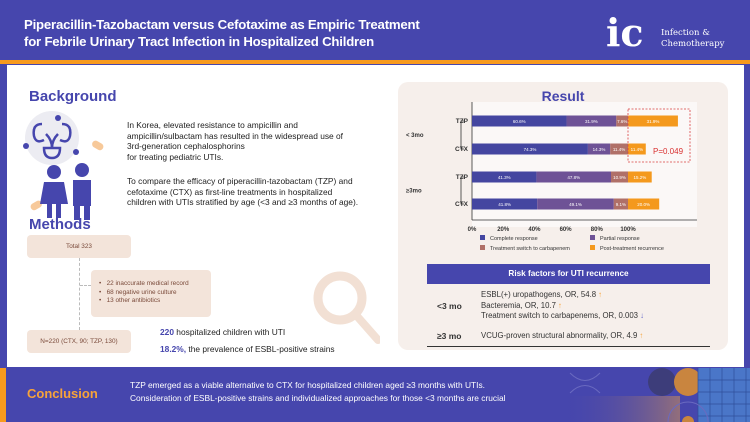 The height and width of the screenshot is (422, 750). What do you see at coordinates (82, 200) in the screenshot?
I see `boy-icon` at bounding box center [82, 200].